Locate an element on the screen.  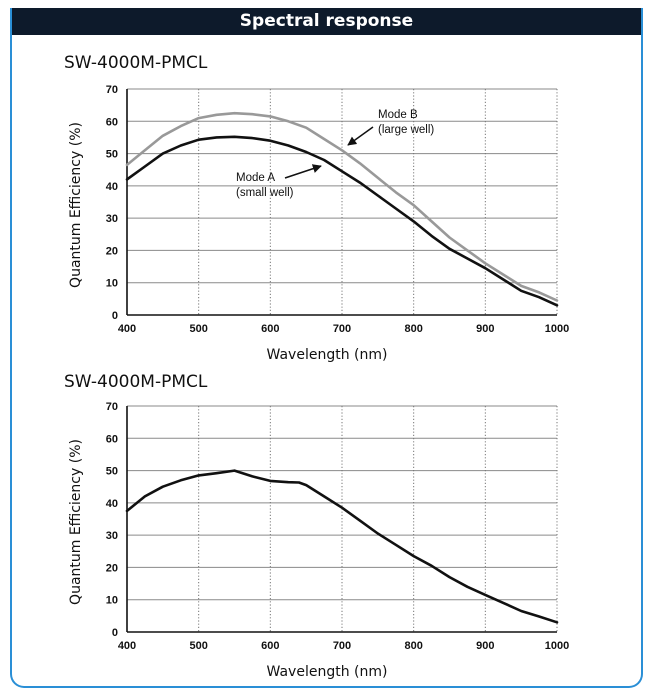
annotation-mode-a-sublabel: (small well) is located at coordinates (265, 193).